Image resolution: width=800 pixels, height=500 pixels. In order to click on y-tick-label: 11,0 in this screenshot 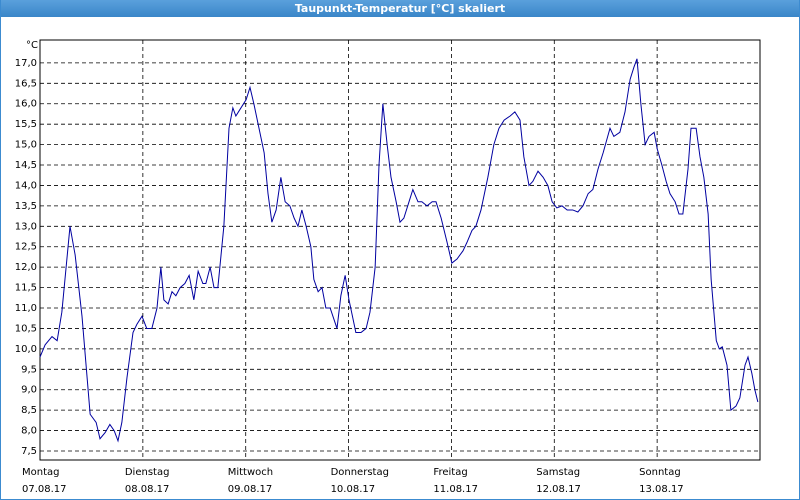, I will do `click(26, 308)`.